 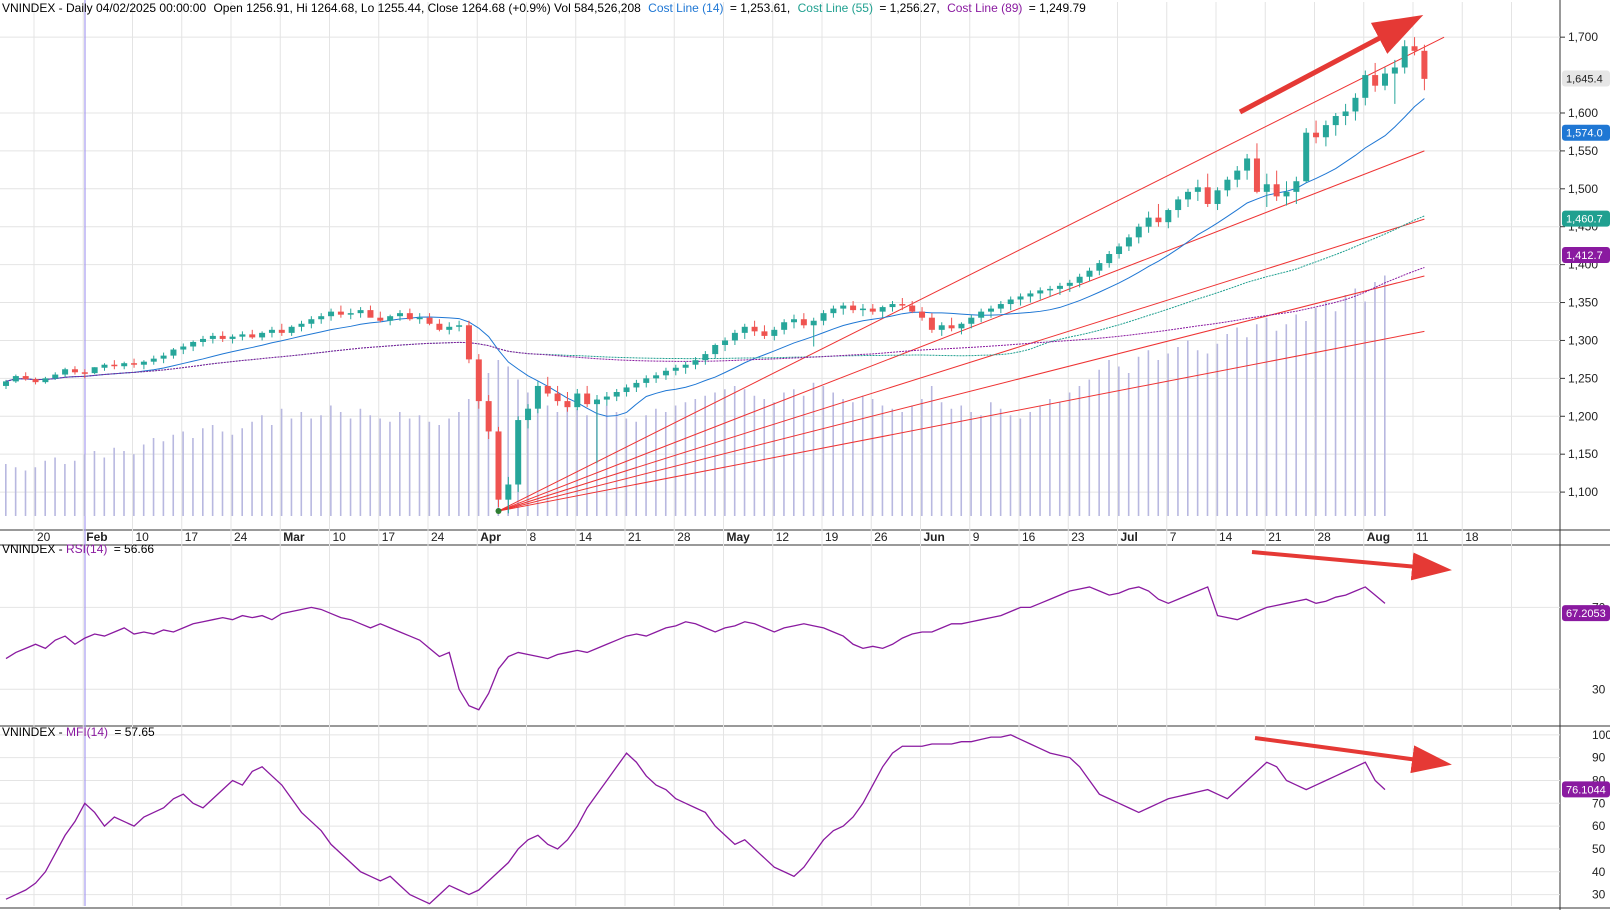 I want to click on fan-line, so click(x=961, y=421).